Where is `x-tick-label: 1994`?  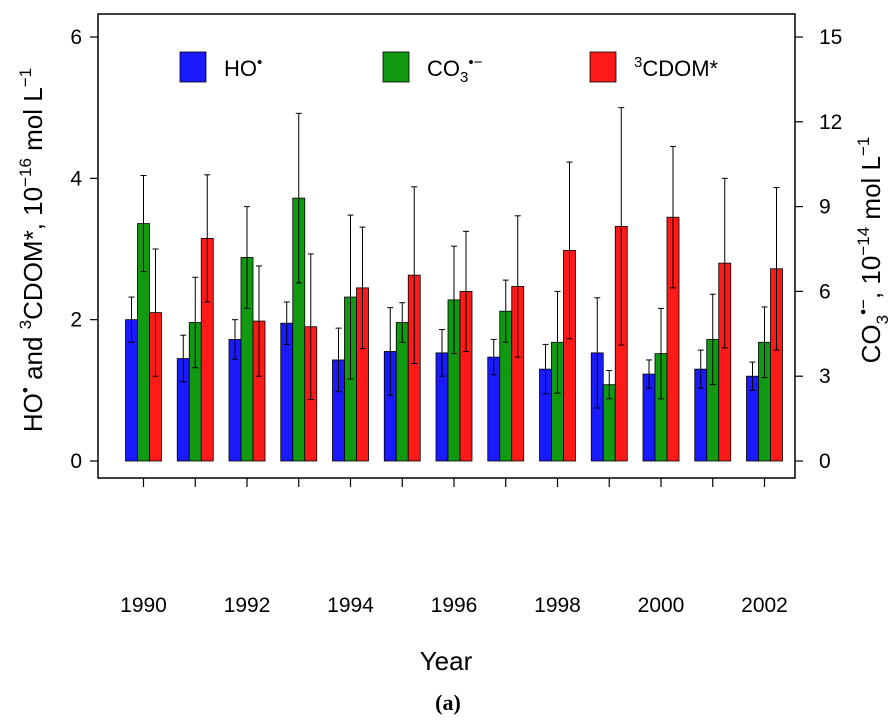
x-tick-label: 1994 is located at coordinates (350, 605).